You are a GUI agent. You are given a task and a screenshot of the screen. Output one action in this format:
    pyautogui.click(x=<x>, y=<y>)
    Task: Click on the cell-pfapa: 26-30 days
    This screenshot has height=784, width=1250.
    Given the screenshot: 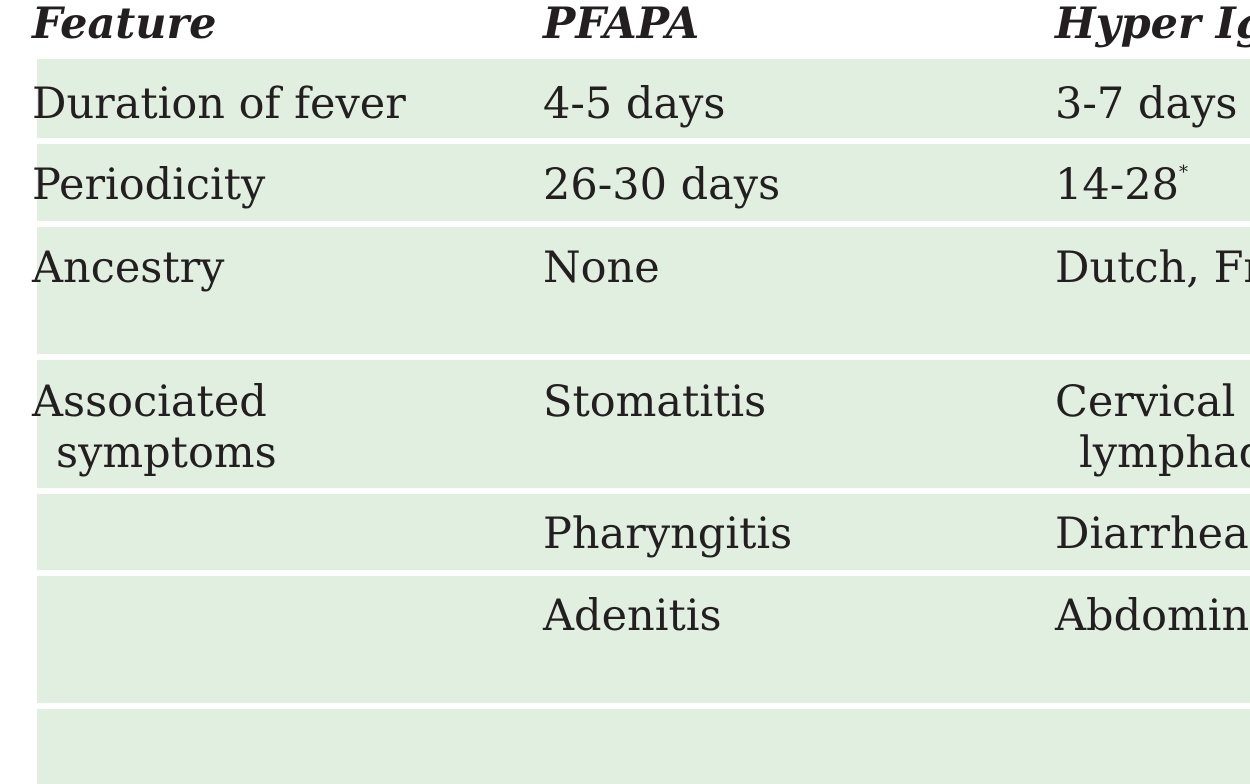 What is the action you would take?
    pyautogui.click(x=662, y=185)
    